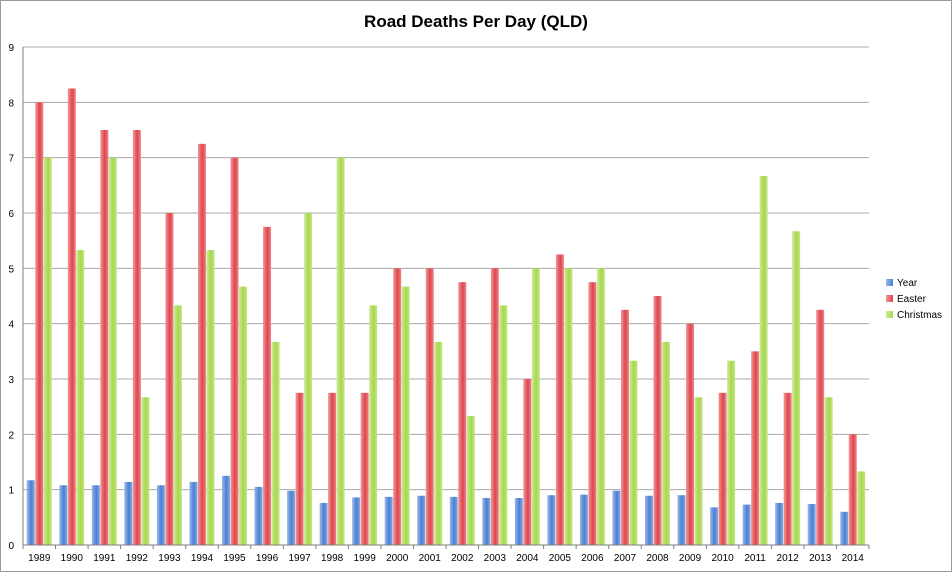 The image size is (952, 572). Describe the element at coordinates (430, 558) in the screenshot. I see `x-tick-label: 2001` at that location.